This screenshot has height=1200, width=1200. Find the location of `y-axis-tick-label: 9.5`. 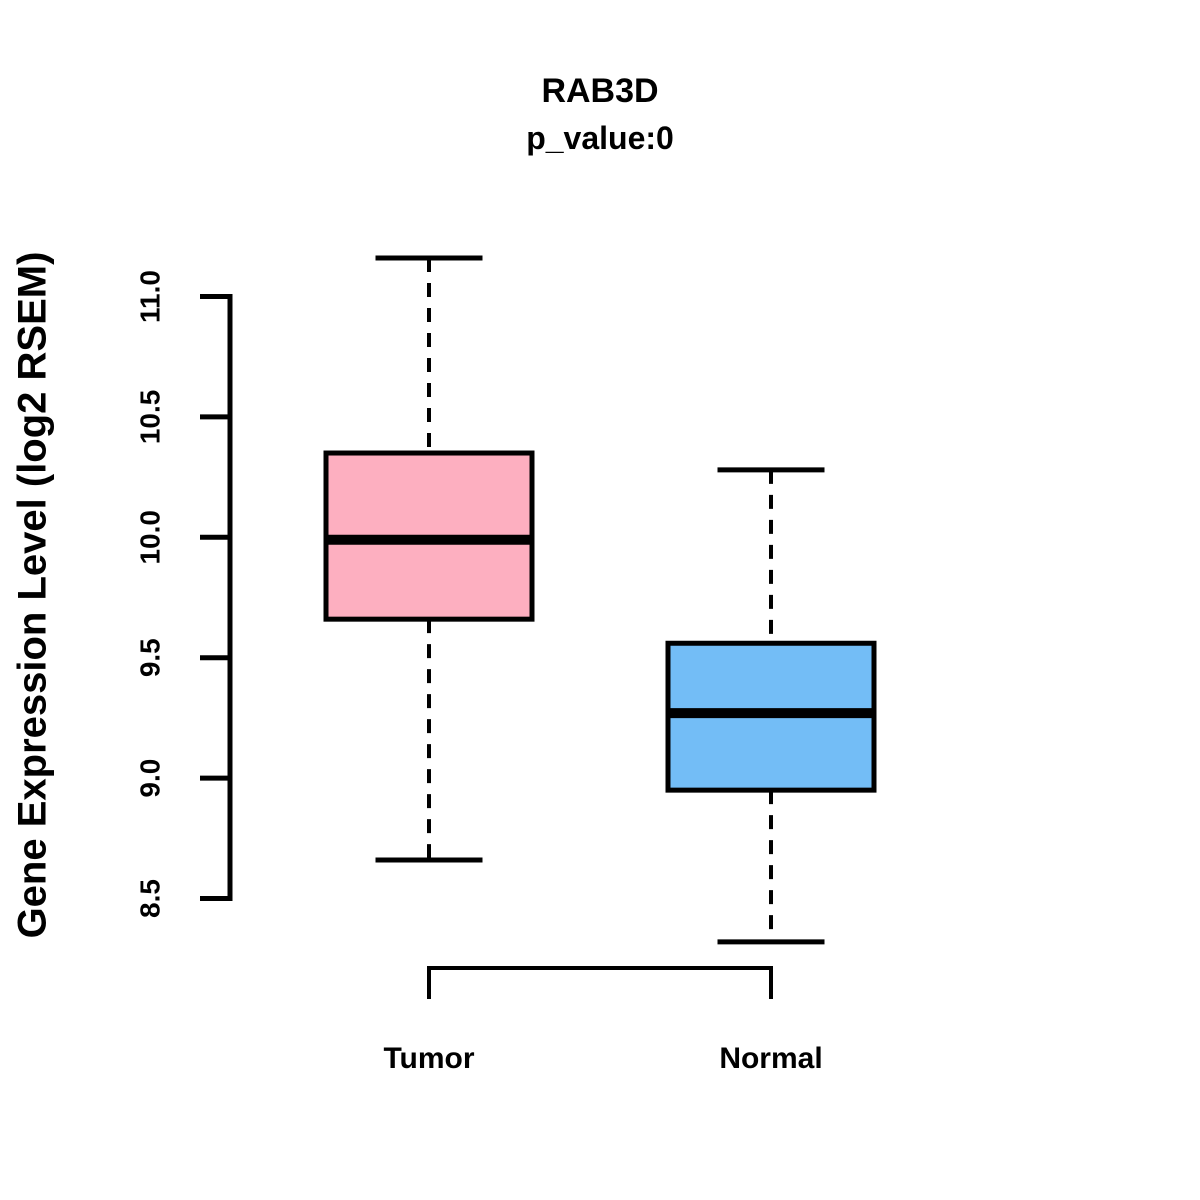

y-axis-tick-label: 9.5 is located at coordinates (150, 657).